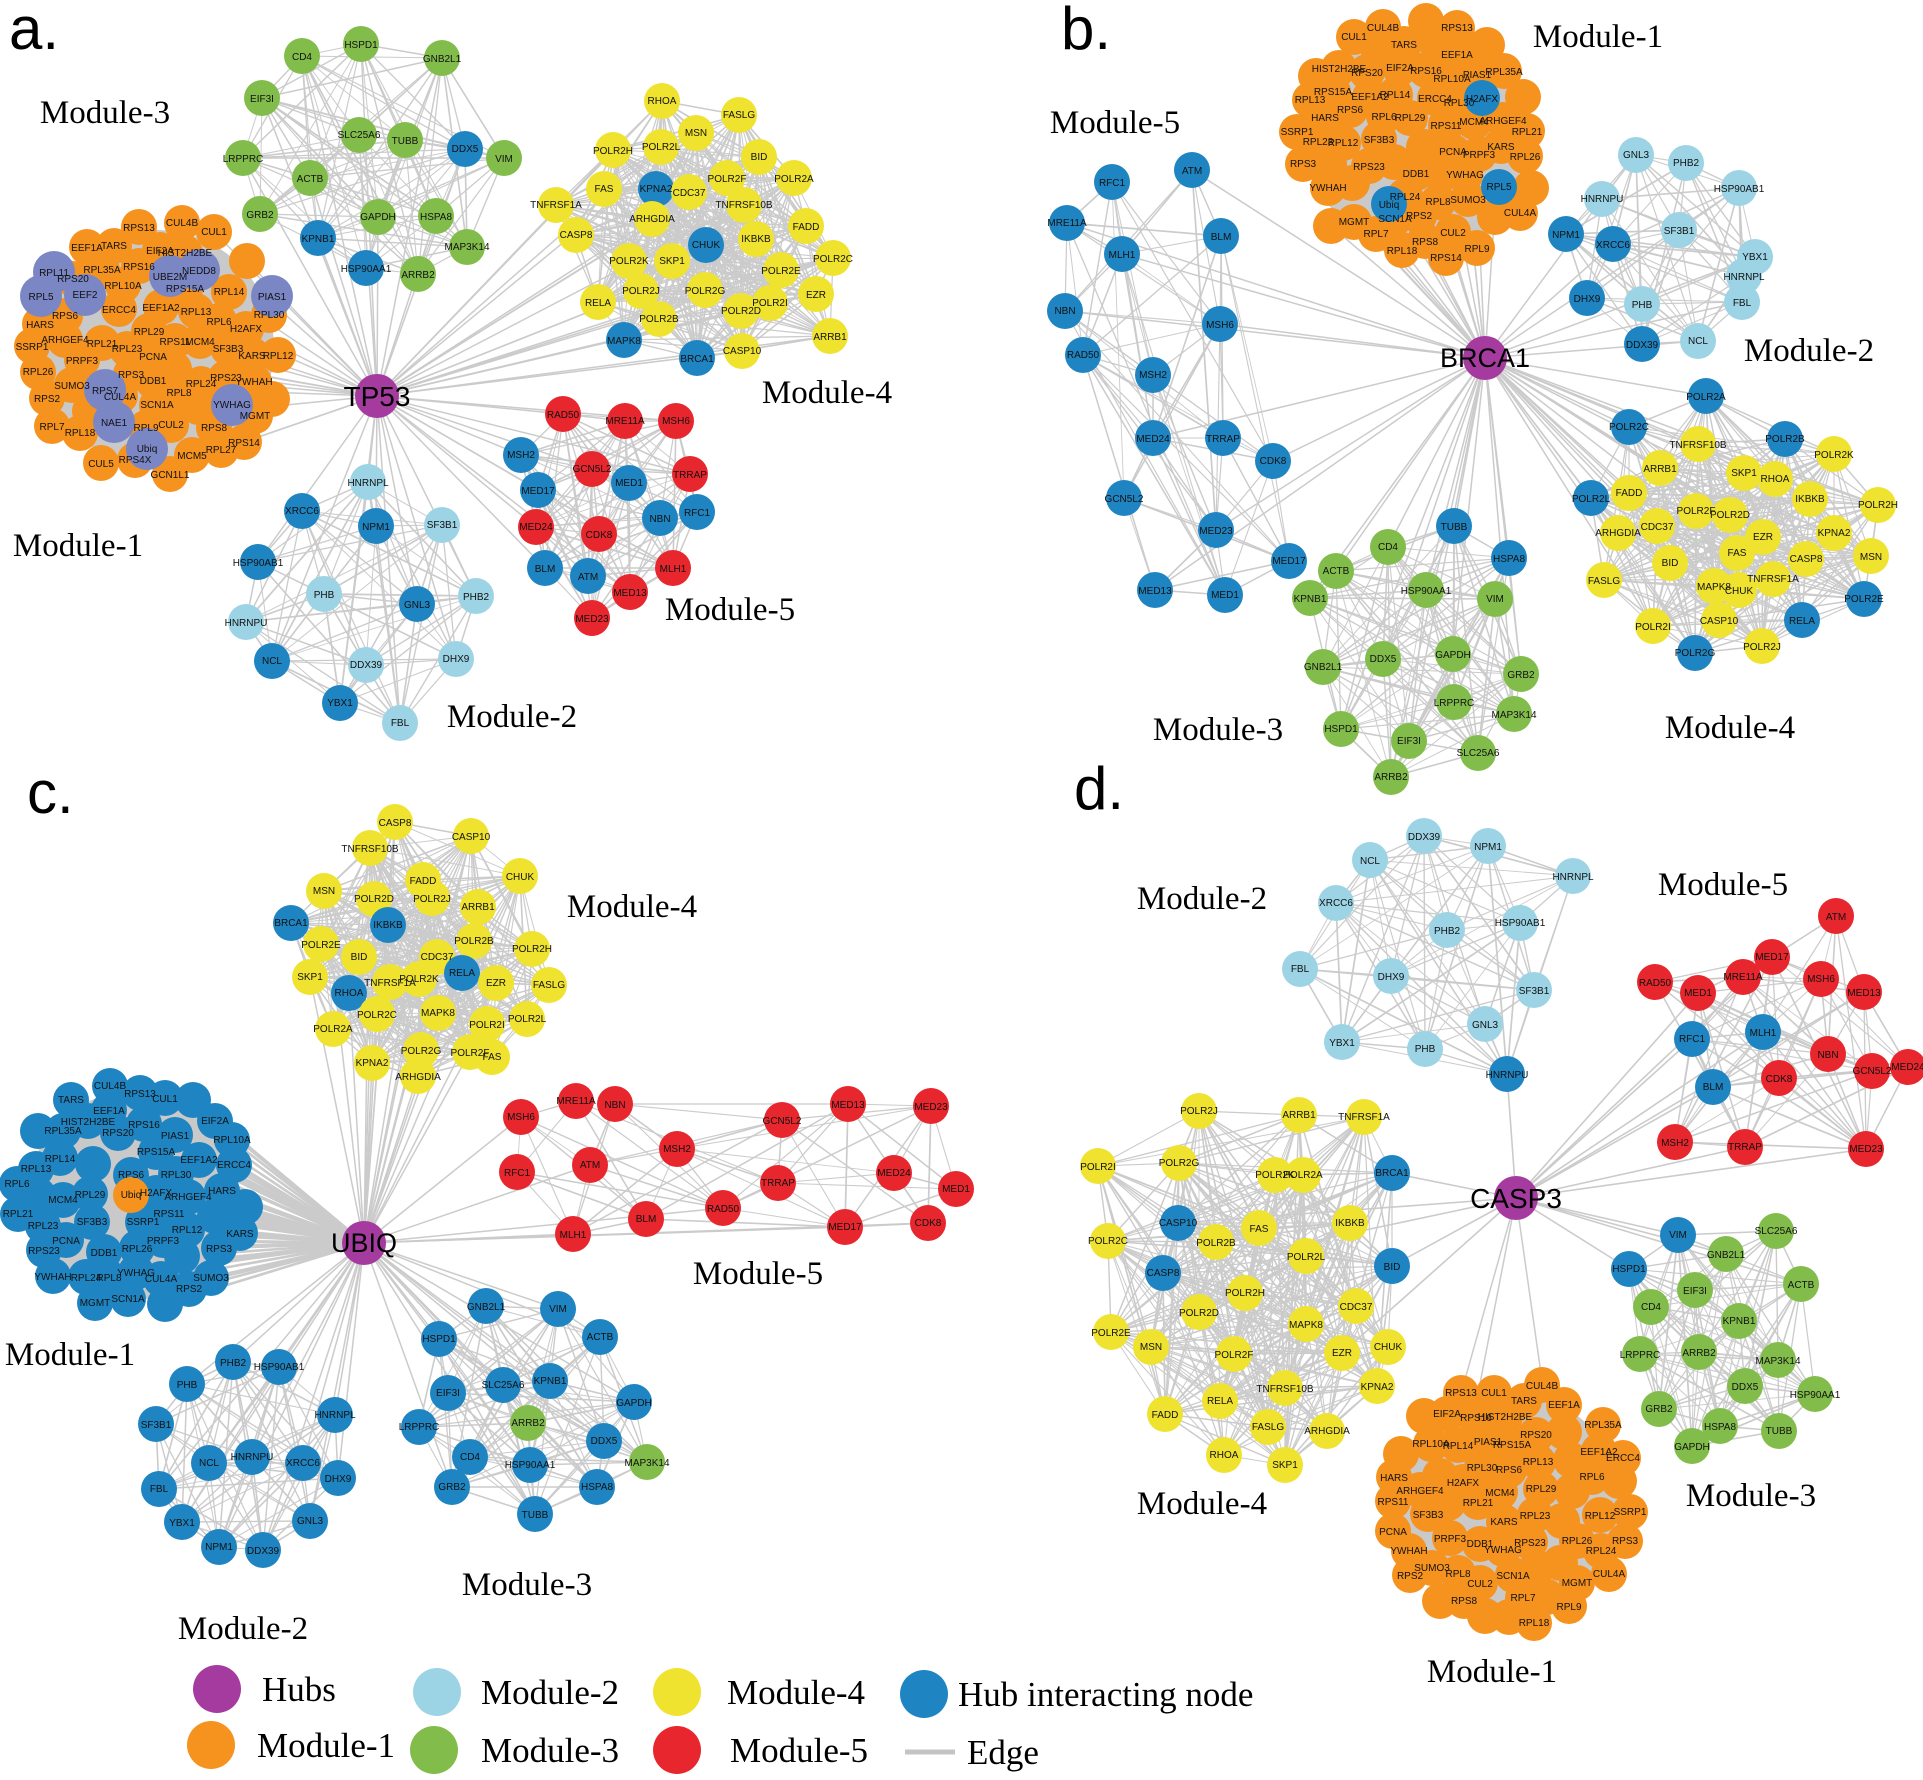 This screenshot has height=1780, width=1923. Describe the element at coordinates (221, 450) in the screenshot. I see `svg-text: RPL27` at that location.